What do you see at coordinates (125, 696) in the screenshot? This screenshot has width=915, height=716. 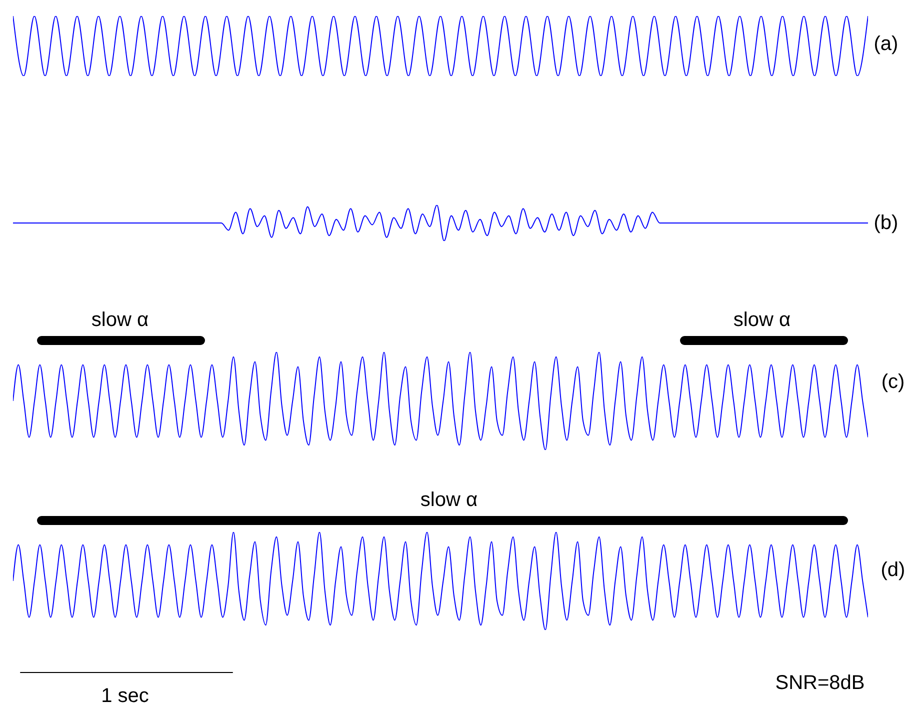 I see `text: 1 sec` at bounding box center [125, 696].